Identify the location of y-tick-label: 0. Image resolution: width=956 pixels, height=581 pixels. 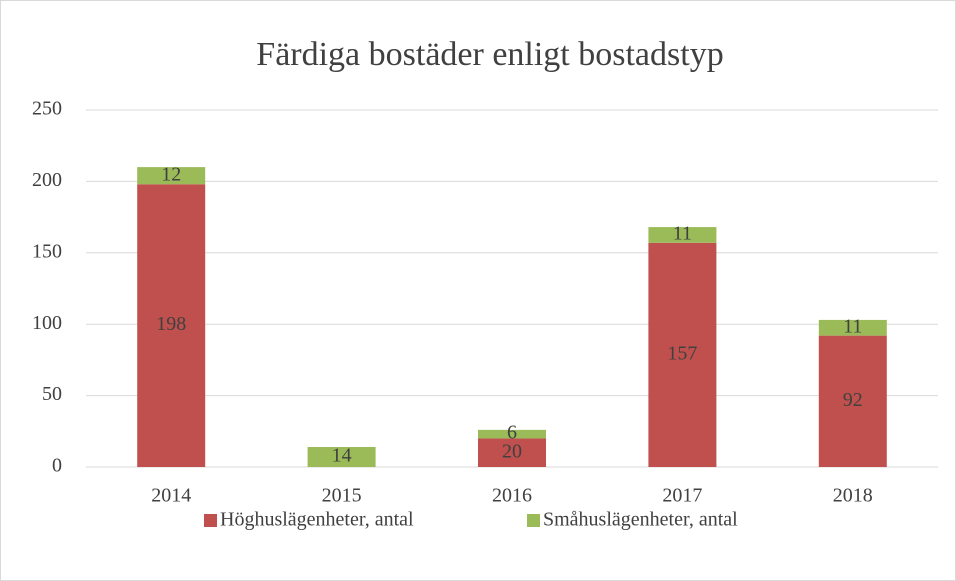
(57, 466).